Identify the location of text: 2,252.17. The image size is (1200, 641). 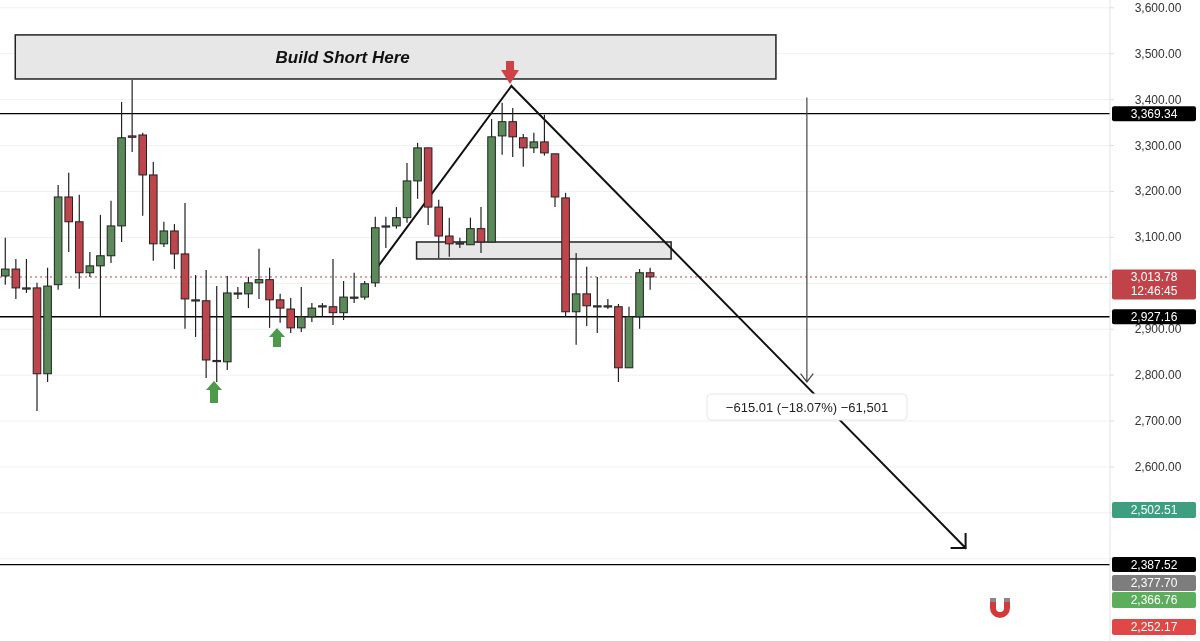
(1154, 627).